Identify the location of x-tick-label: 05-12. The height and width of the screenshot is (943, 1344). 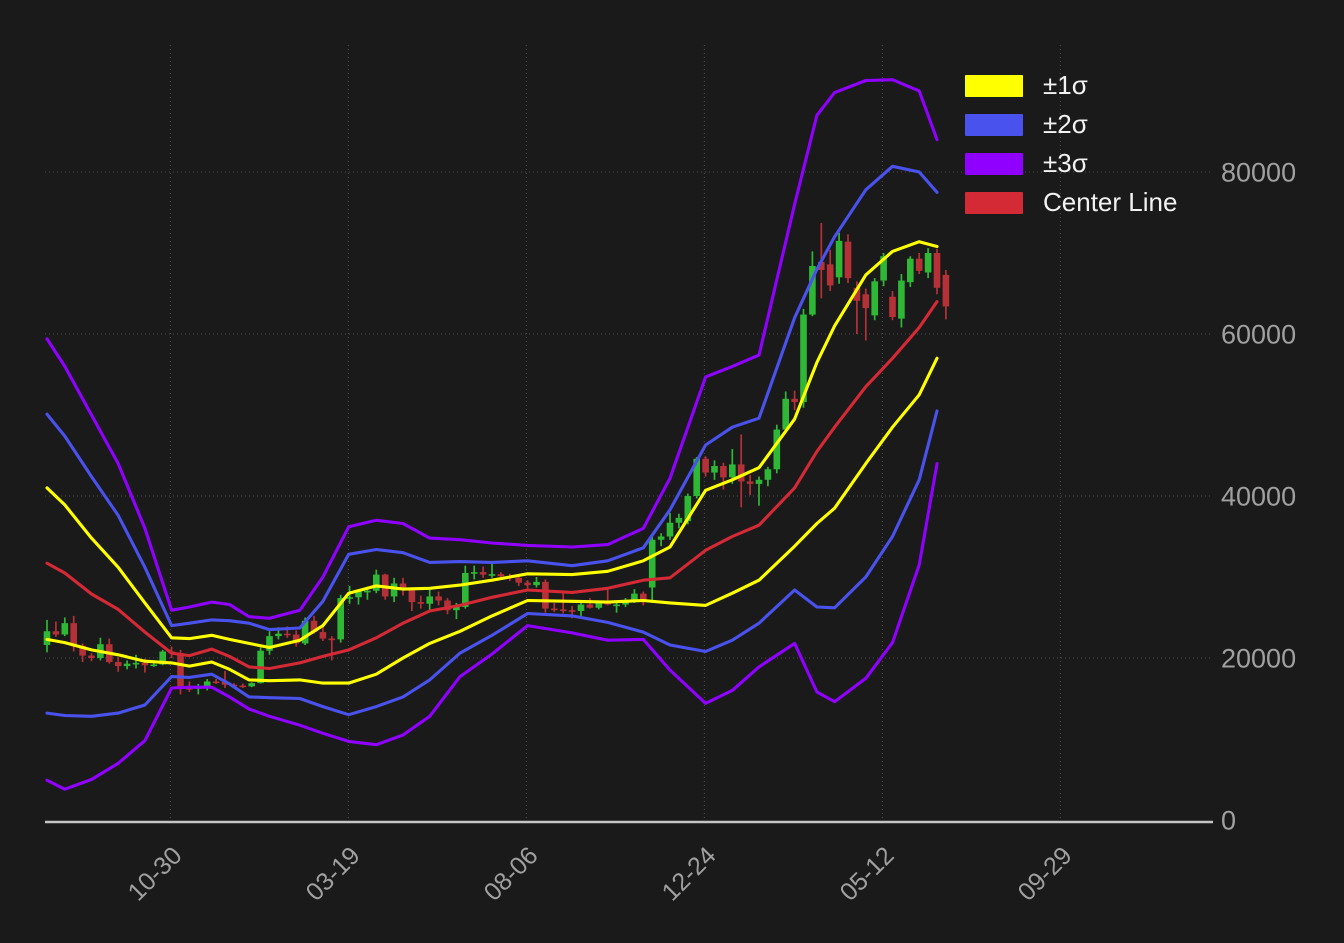
(867, 873).